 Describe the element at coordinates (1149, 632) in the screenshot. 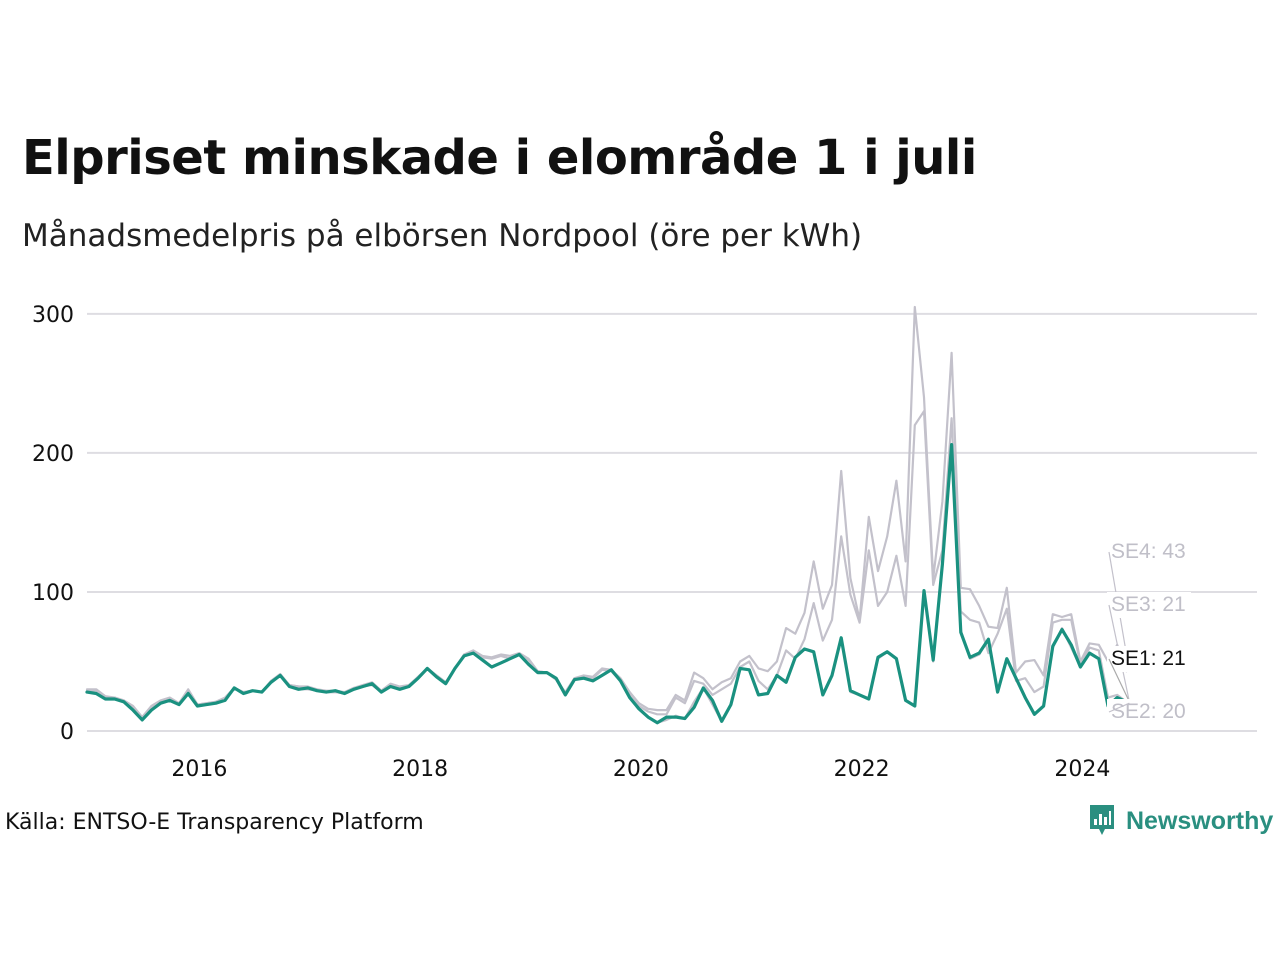

I see `end-labels: SE4: 43 SE3: 21 SE1: 21 SE2: 20` at that location.